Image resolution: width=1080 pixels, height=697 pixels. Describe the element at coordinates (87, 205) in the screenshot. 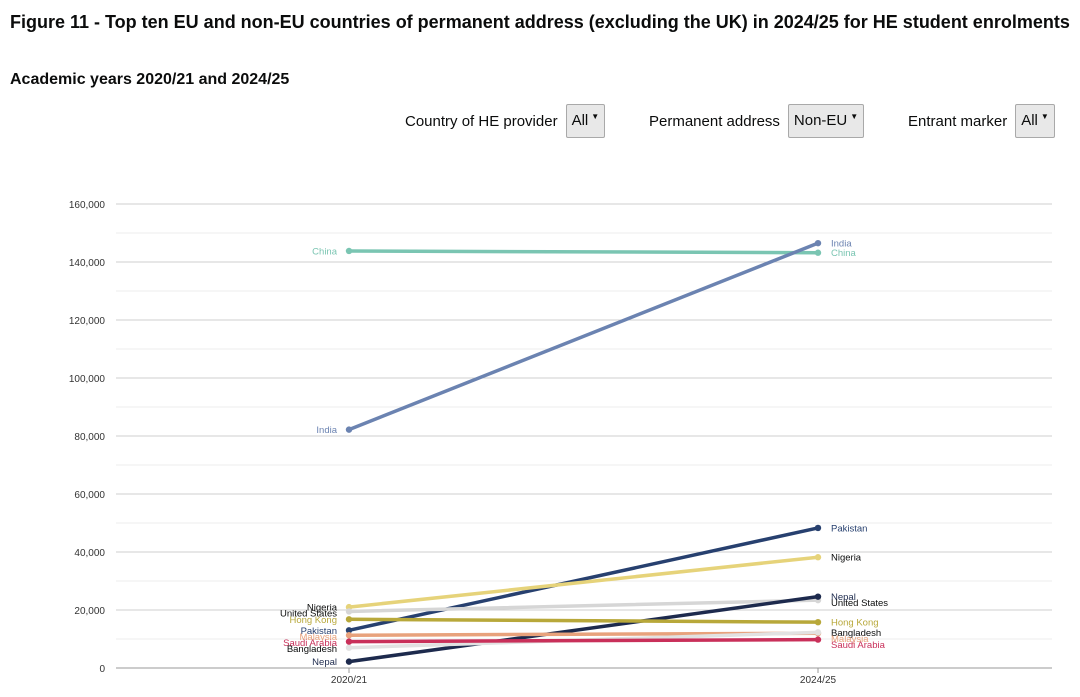

I see `y-tick-label: 160,000` at that location.